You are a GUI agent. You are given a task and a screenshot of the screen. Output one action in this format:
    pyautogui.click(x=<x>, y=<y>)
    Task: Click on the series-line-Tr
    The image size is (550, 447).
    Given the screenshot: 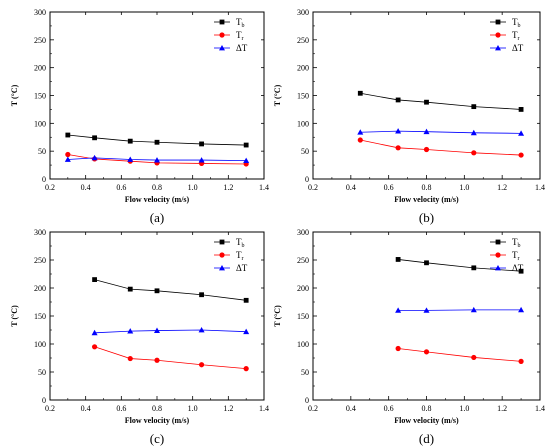 What is the action you would take?
    pyautogui.click(x=460, y=355)
    